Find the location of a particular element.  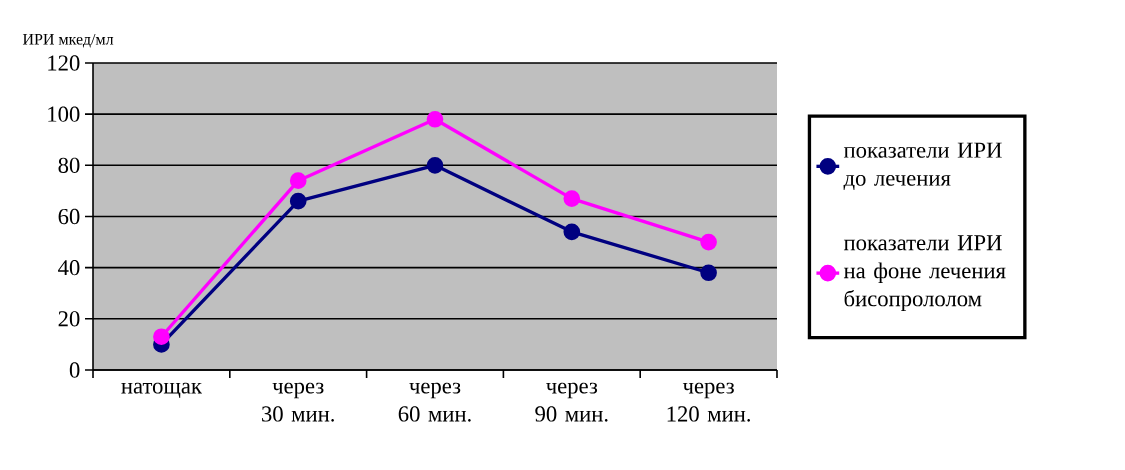

legend-label: показатели ИРИ на фоне лечения бисопрололом is located at coordinates (924, 273).